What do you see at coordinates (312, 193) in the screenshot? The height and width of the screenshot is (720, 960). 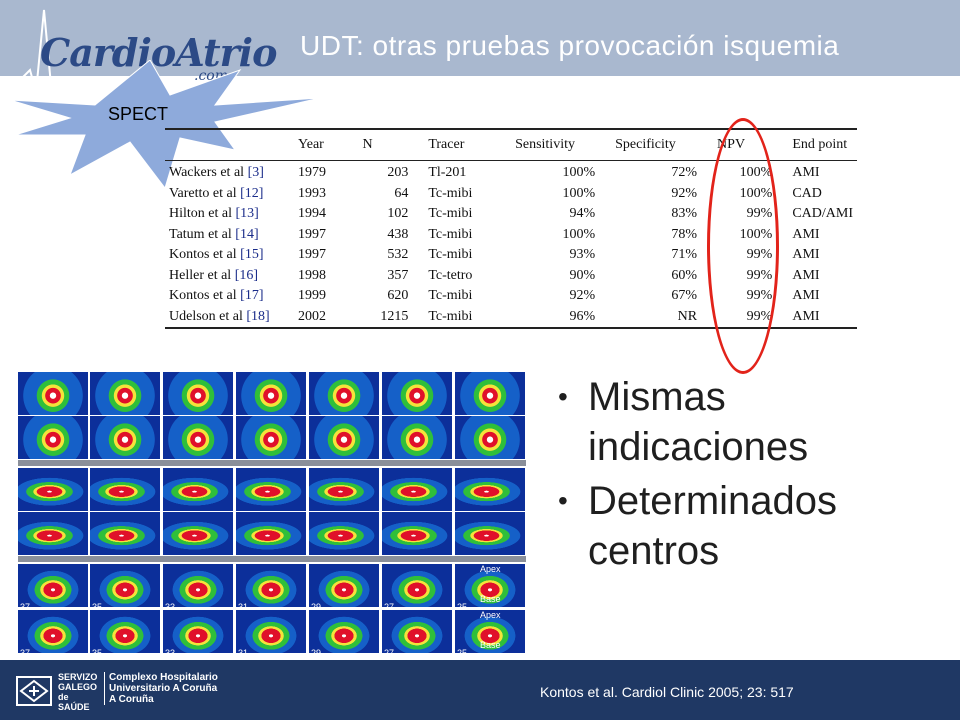 I see `cell-year: 1993` at bounding box center [312, 193].